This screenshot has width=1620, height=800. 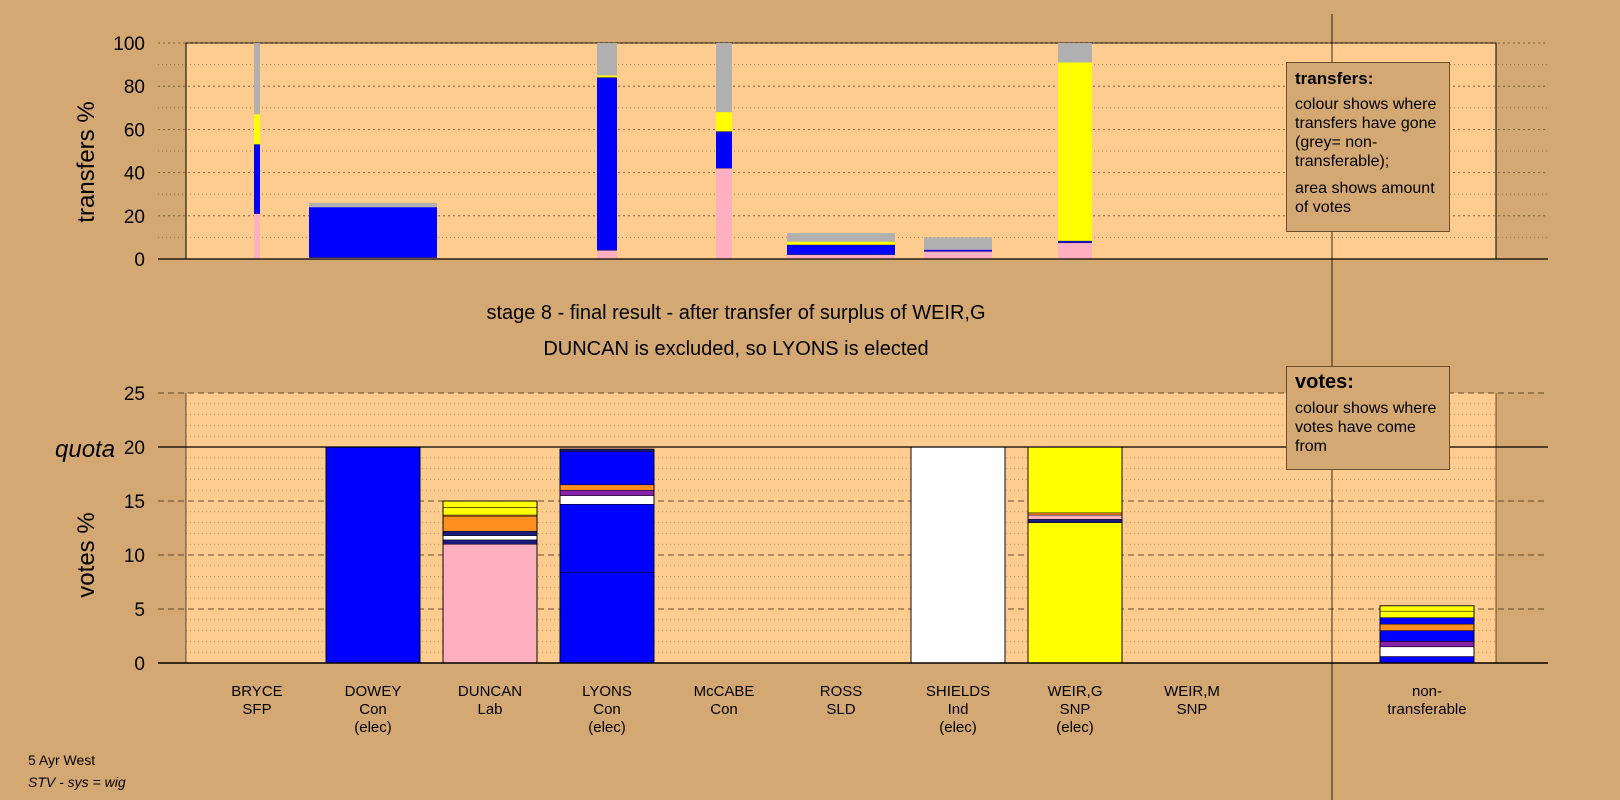 I want to click on candidate-label: ROSS SLD, so click(x=841, y=700).